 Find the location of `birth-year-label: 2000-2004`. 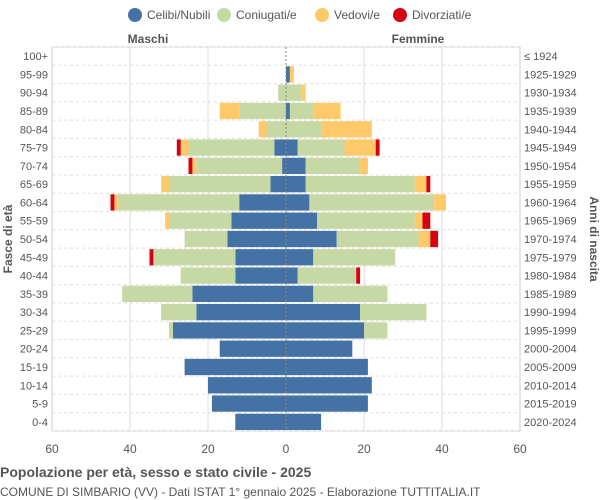

birth-year-label: 2000-2004 is located at coordinates (550, 350).